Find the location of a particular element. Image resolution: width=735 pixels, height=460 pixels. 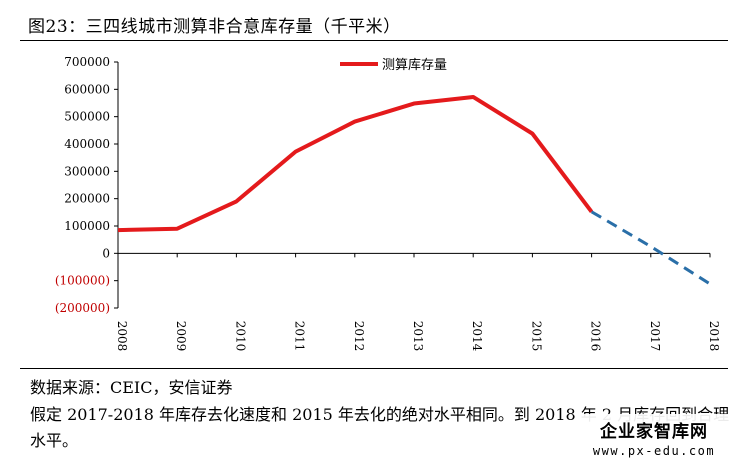

x-tick-label: 2012 is located at coordinates (359, 336).